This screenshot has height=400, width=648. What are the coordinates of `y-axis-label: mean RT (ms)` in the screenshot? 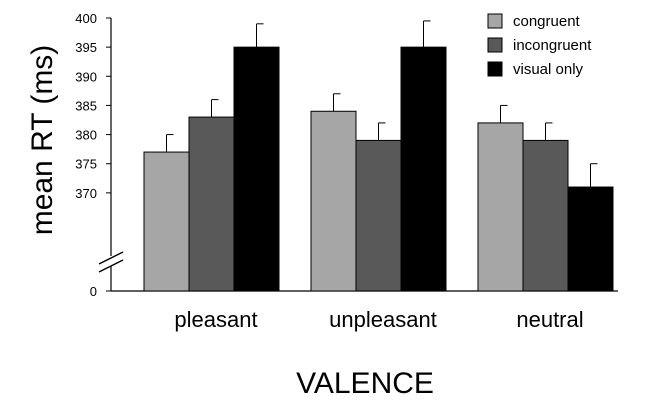 It's located at (42, 140).